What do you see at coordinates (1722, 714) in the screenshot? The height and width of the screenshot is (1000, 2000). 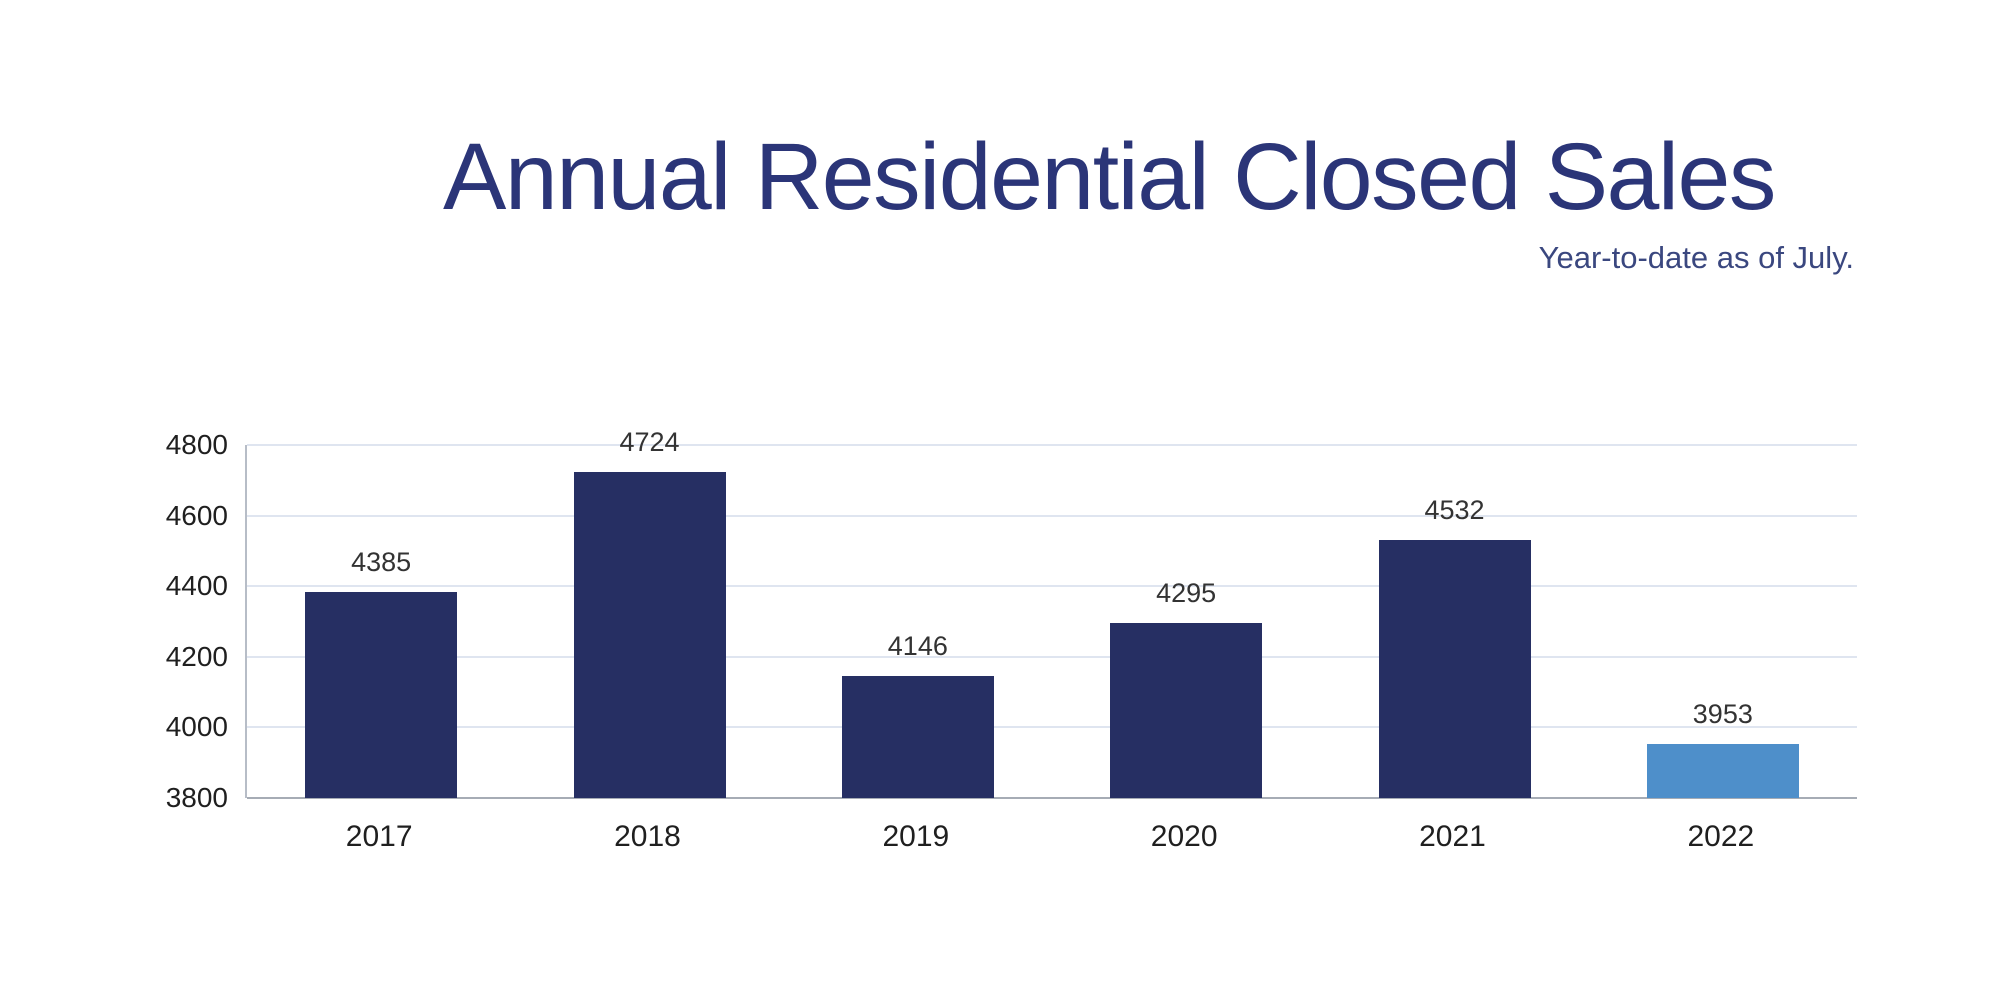 I see `bar-value-label-2022: 3953` at bounding box center [1722, 714].